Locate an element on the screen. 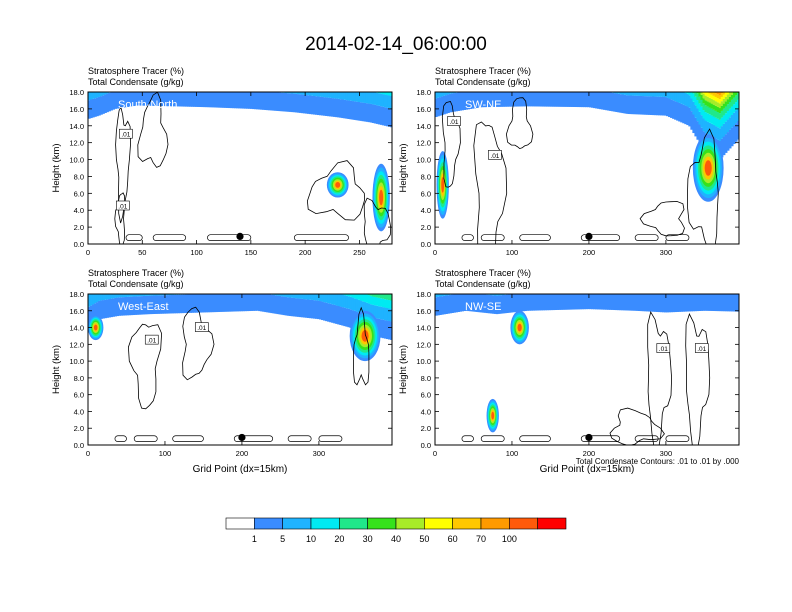 The width and height of the screenshot is (792, 612). colorbar: 1 5 10 20 30 40 50 60 70 100 is located at coordinates (396, 530).